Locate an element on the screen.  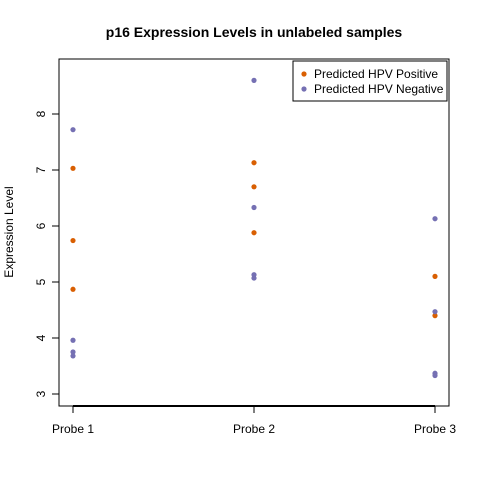
y-tick-label: 6 is located at coordinates (41, 225).